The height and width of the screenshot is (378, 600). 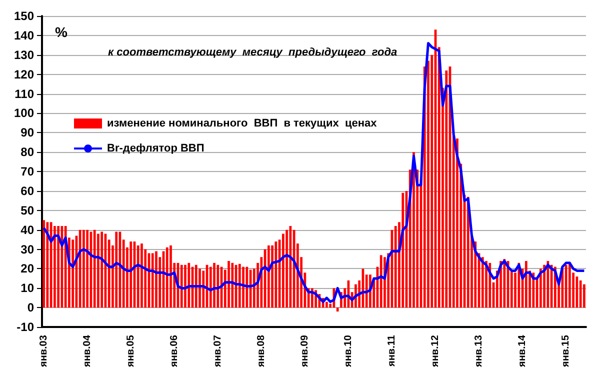 What do you see at coordinates (130, 351) in the screenshot?
I see `x-tick-label: янв.05` at bounding box center [130, 351].